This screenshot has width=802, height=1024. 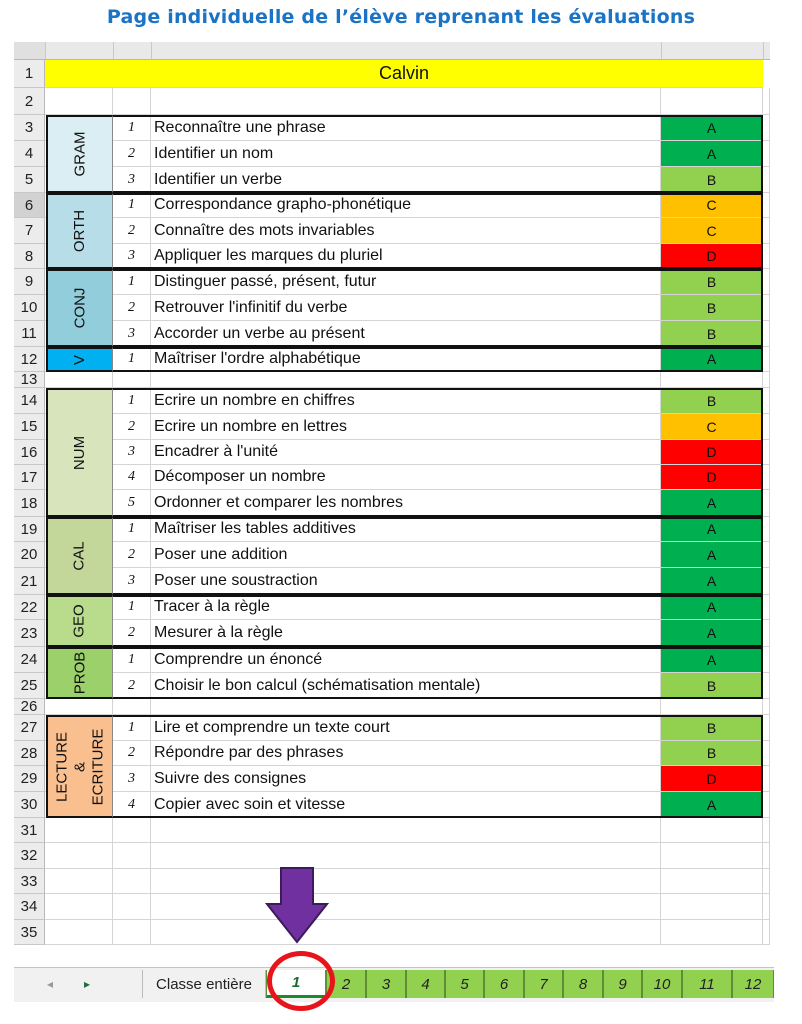 I want to click on row-number: 12, so click(x=29, y=359).